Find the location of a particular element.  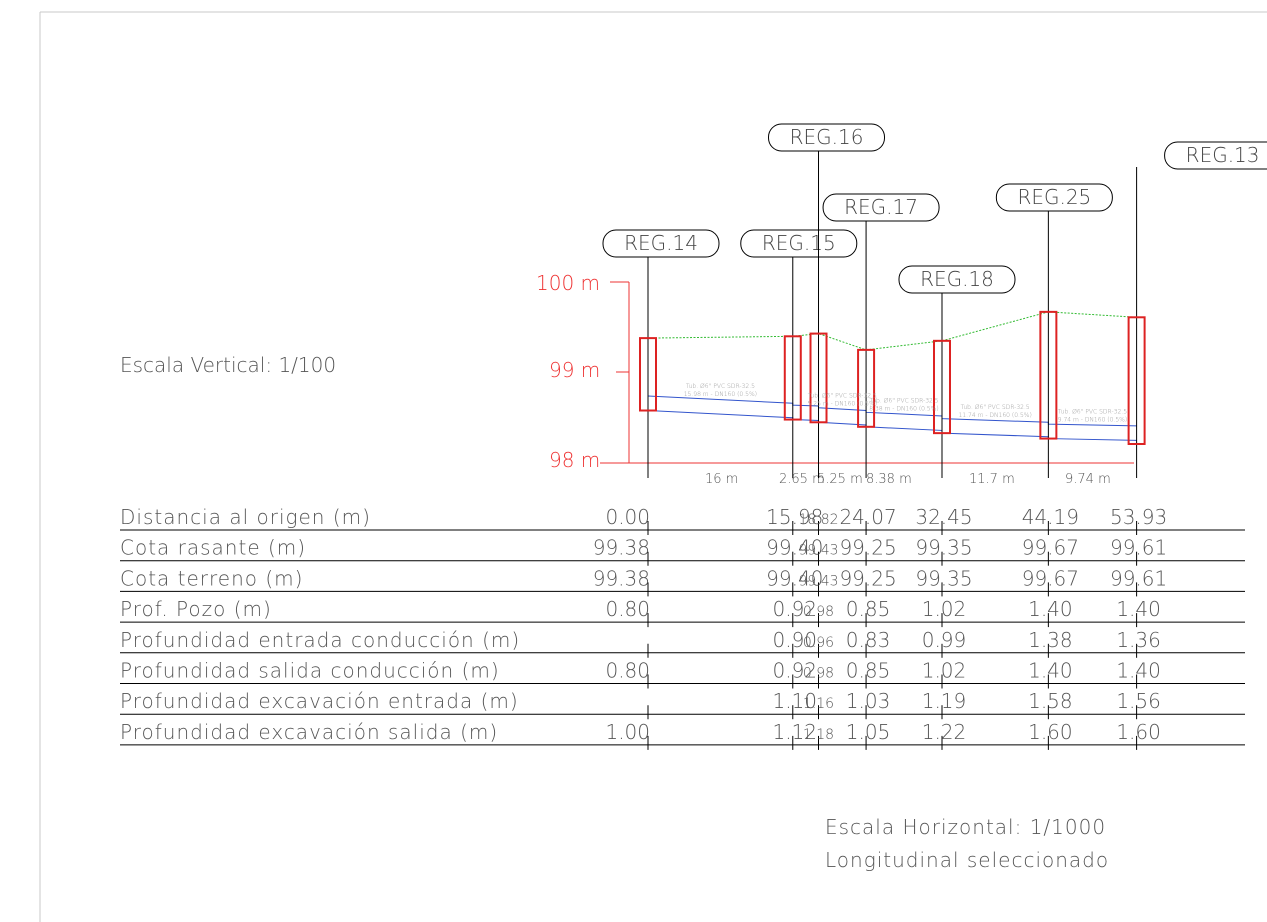

table-cell-value: 1.19 is located at coordinates (944, 701).